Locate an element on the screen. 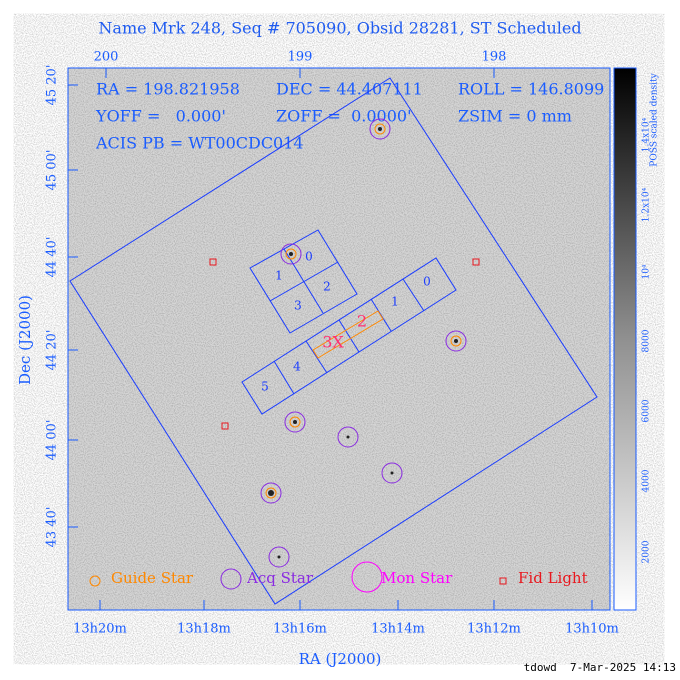 The image size is (680, 680). info-acis: ACIS PB = WT00CDC014 is located at coordinates (199, 143).